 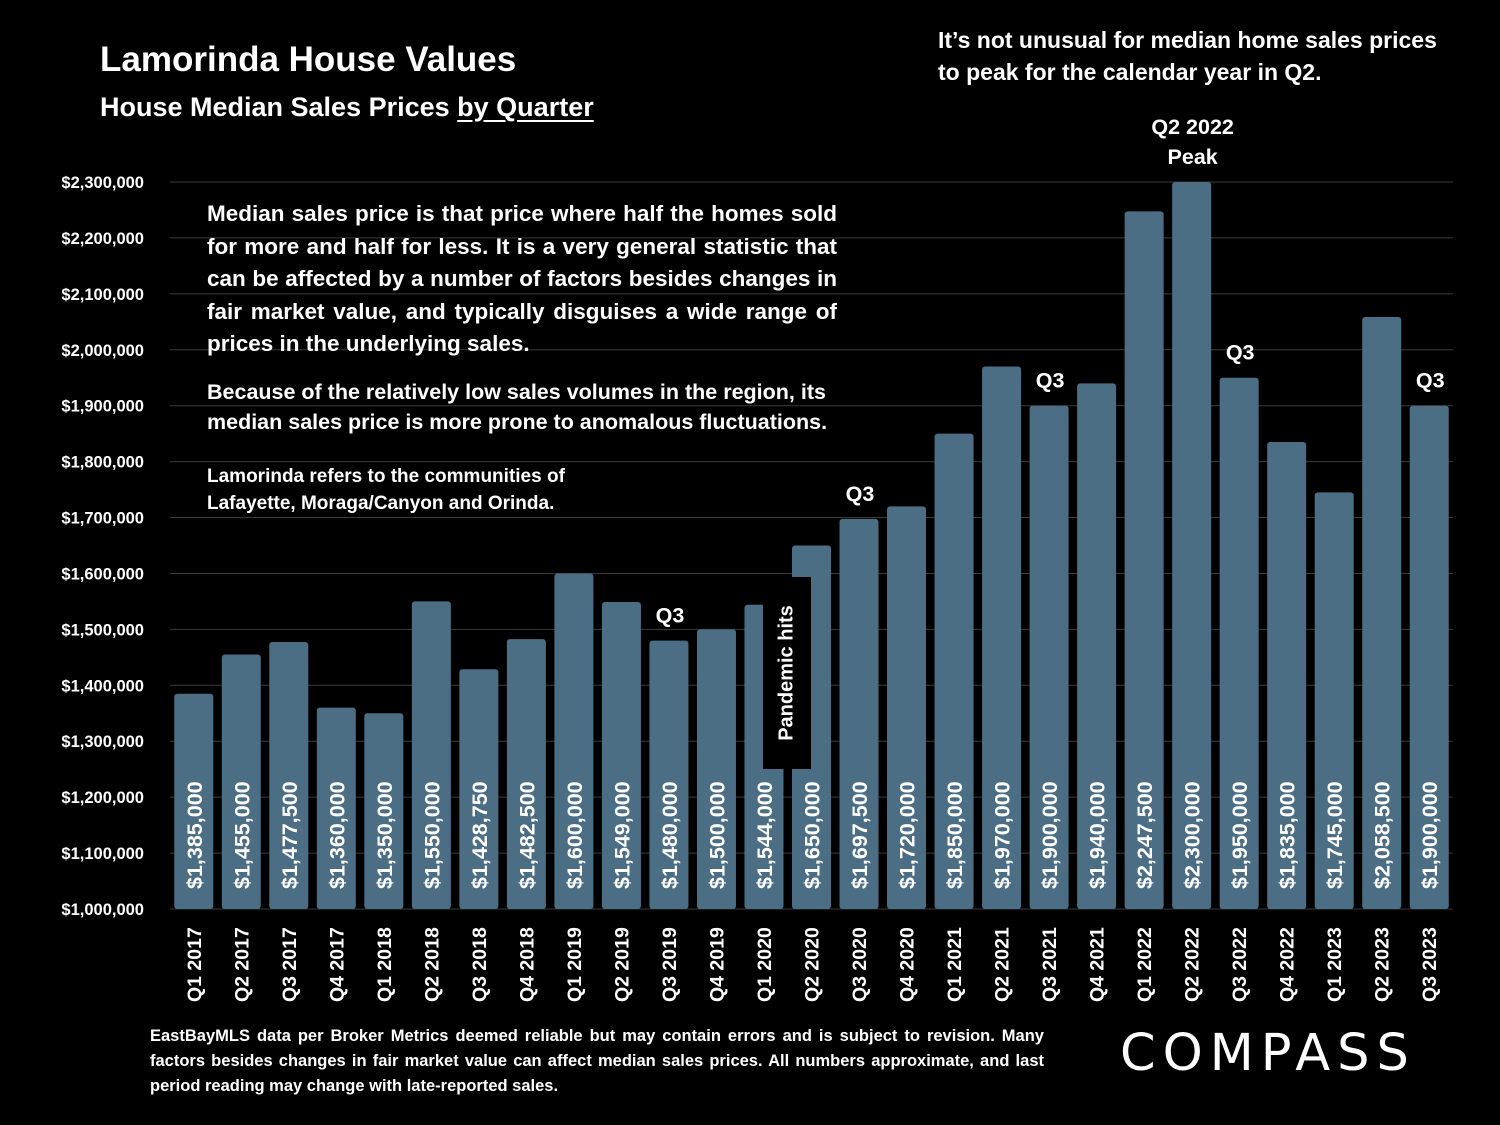 I want to click on y-tick-label: $1,400,000, so click(x=102, y=686).